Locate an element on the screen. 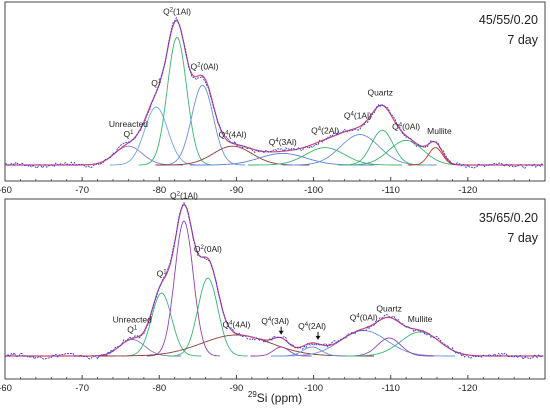 This screenshot has width=550, height=411. peak-label-9: Mullite is located at coordinates (420, 319).